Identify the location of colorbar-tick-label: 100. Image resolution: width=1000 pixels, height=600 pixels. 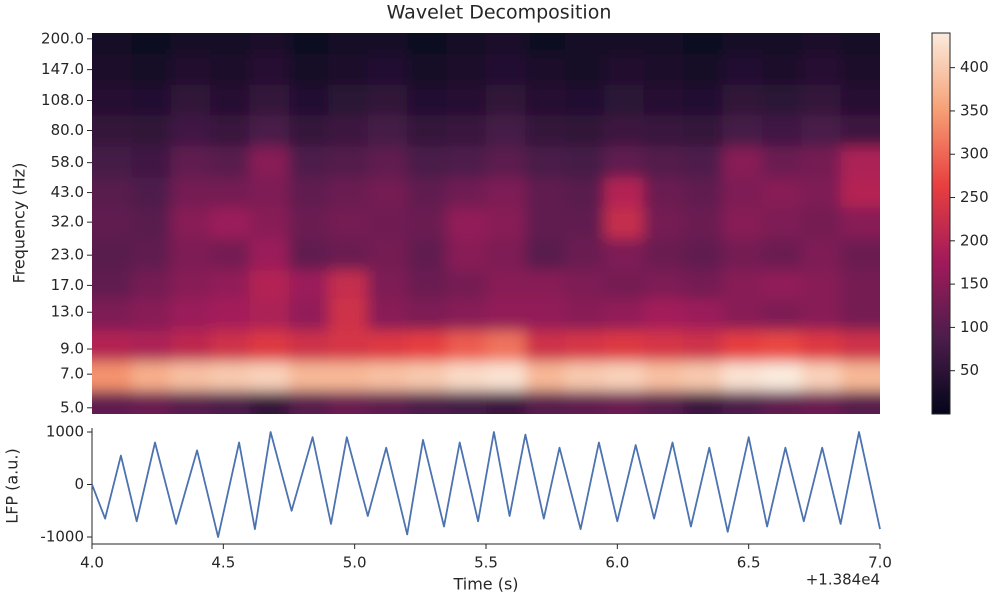
(974, 327).